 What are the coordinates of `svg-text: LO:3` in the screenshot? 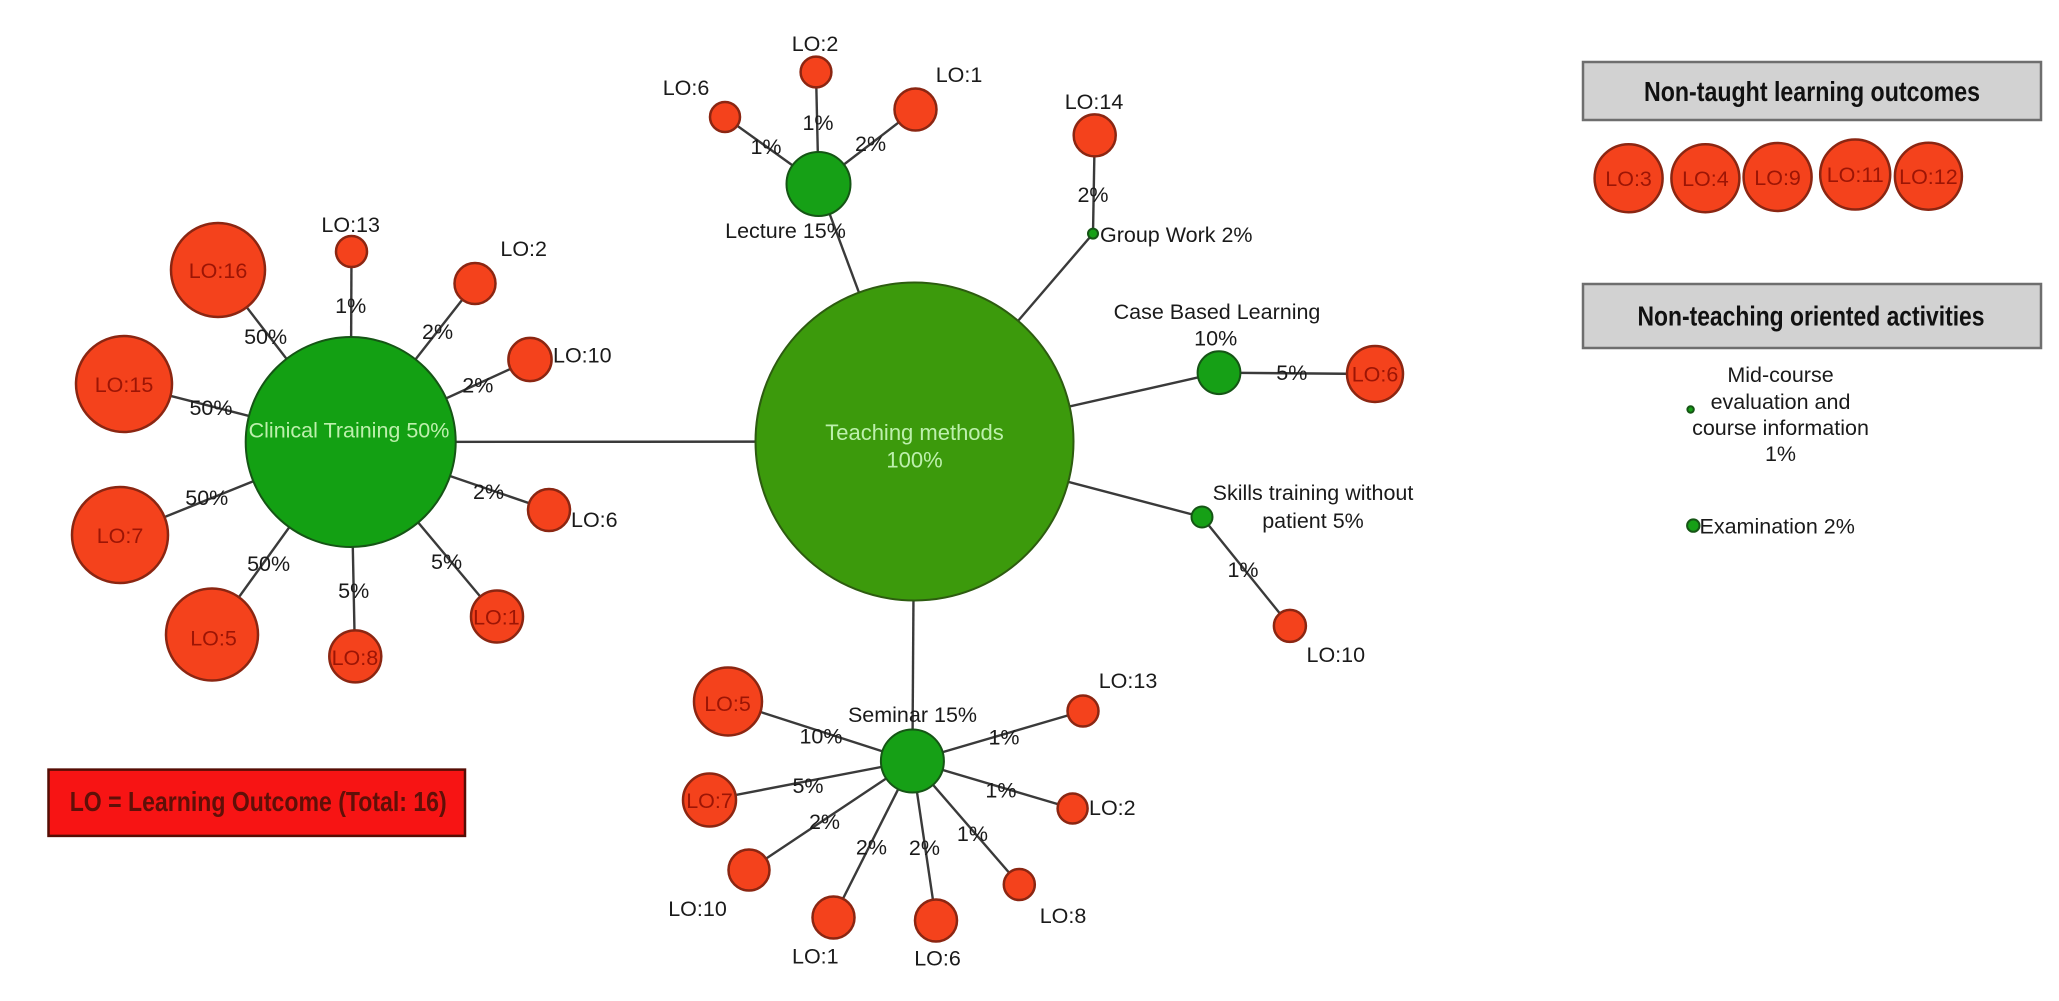 It's located at (1628, 179).